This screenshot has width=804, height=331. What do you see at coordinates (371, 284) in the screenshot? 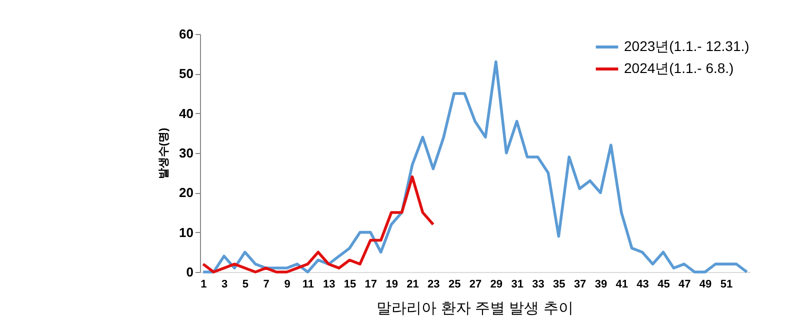
I see `x-tick-label: 17` at bounding box center [371, 284].